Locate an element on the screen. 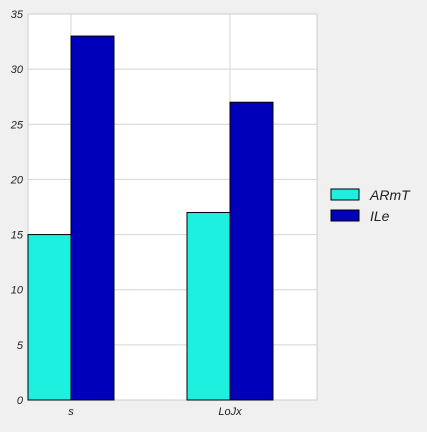 This screenshot has height=432, width=427. bar-ile-lojx is located at coordinates (251, 251).